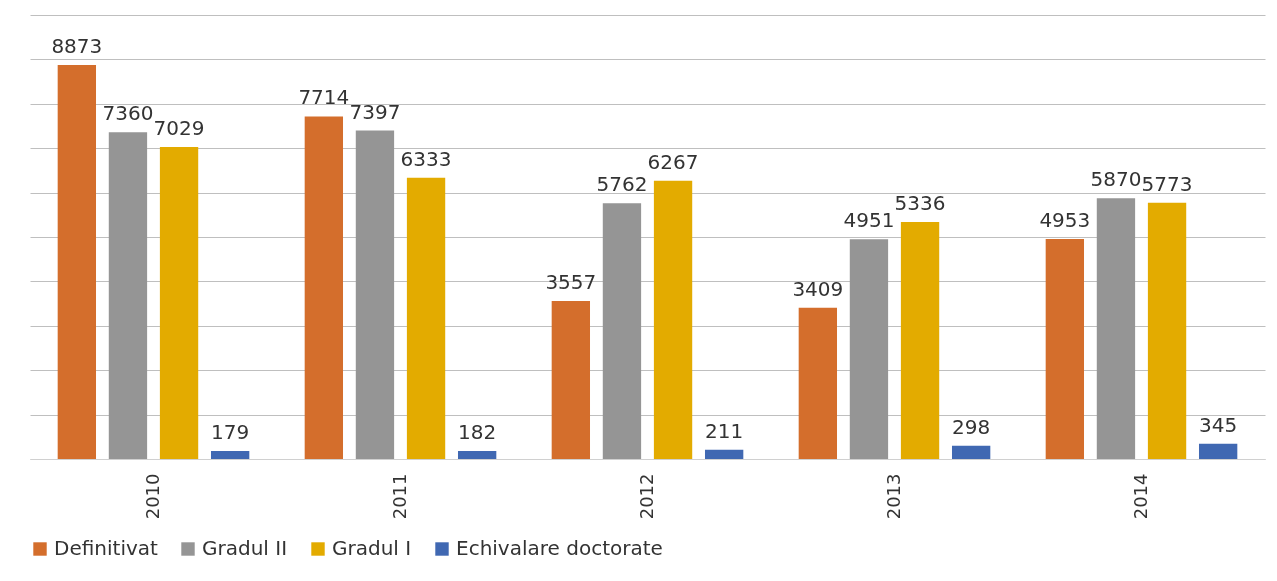  I want to click on data-label: 7029, so click(179, 127).